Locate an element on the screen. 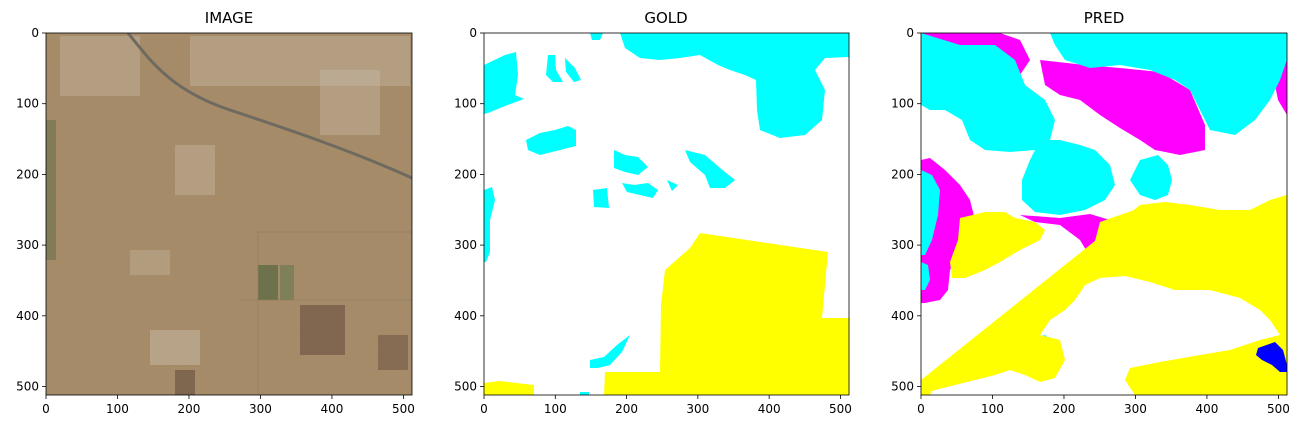  panel-image-title: IMAGE is located at coordinates (229, 18).